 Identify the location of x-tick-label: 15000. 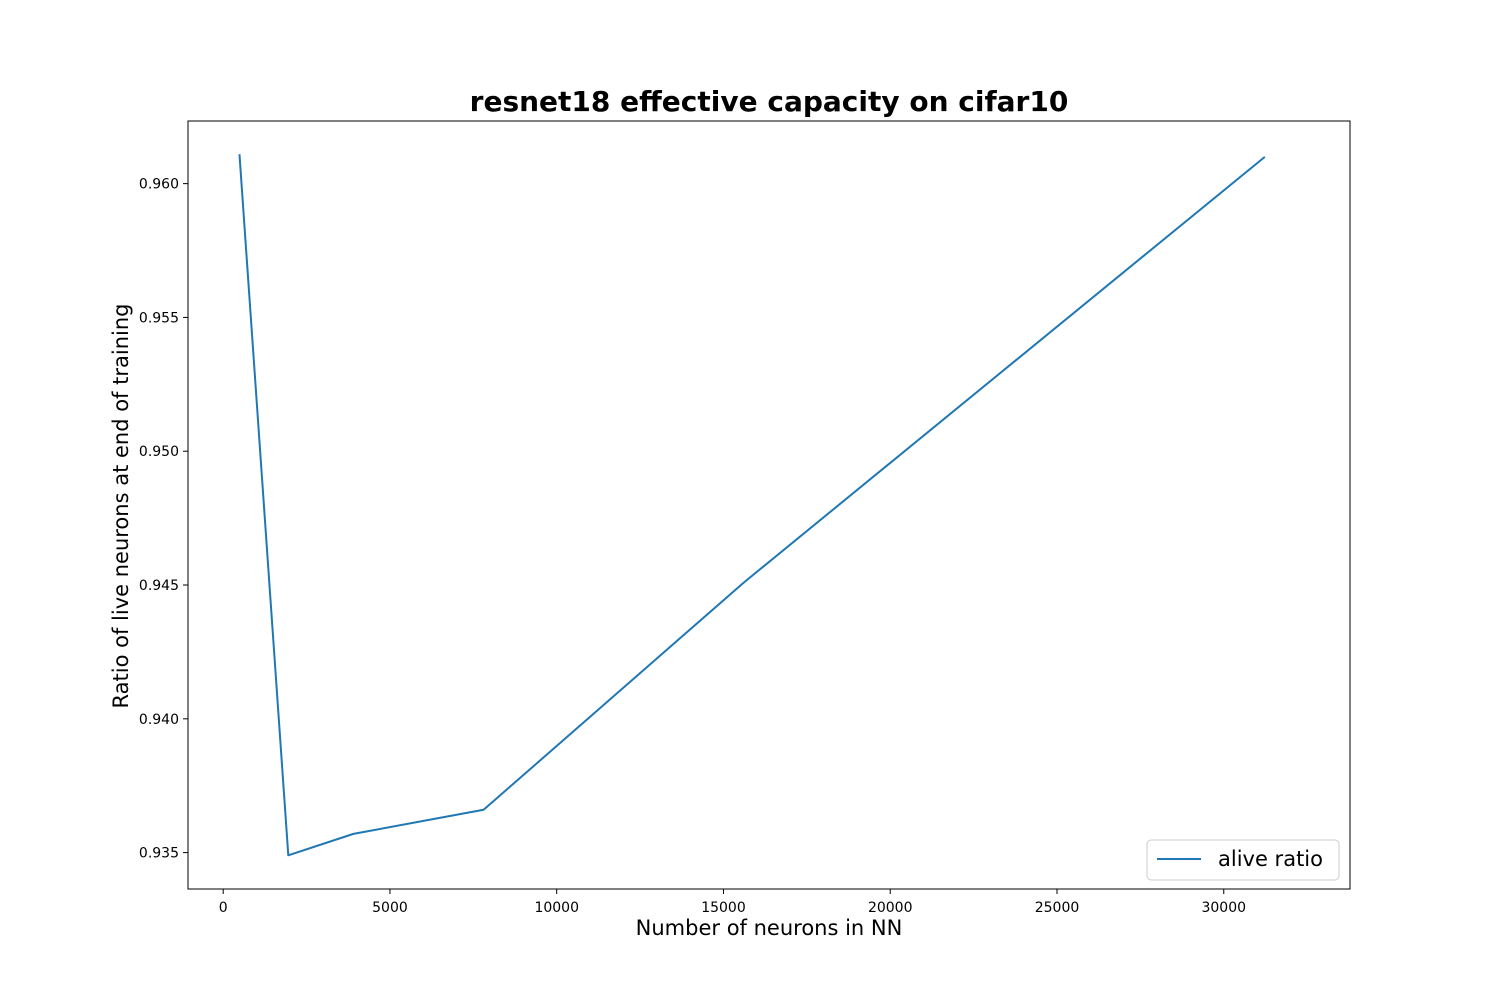
(723, 908).